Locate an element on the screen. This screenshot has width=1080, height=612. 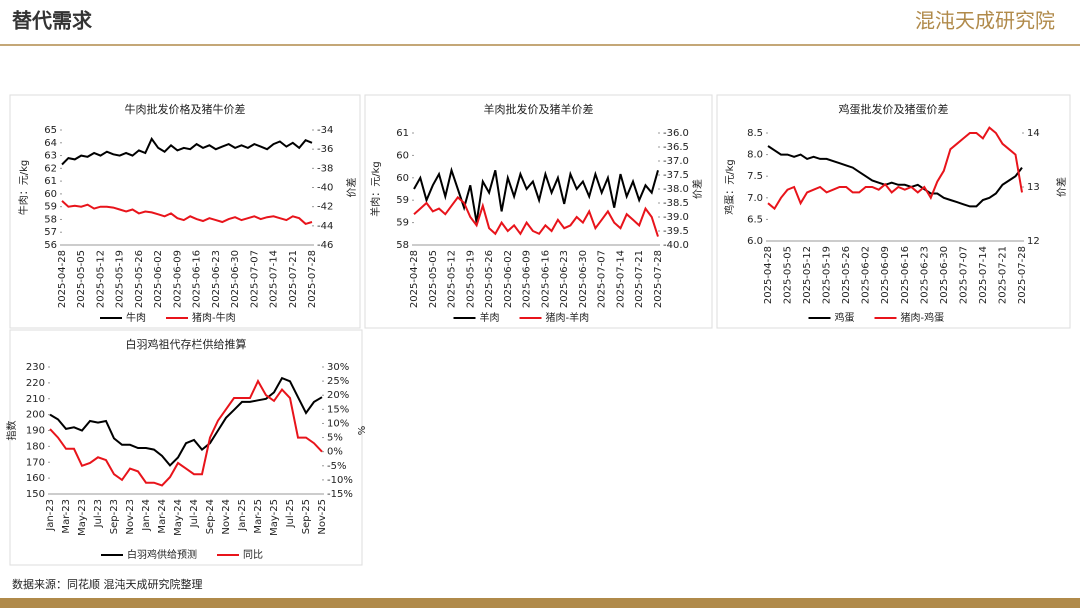
tick-label: 12 is located at coordinates (1033, 241).